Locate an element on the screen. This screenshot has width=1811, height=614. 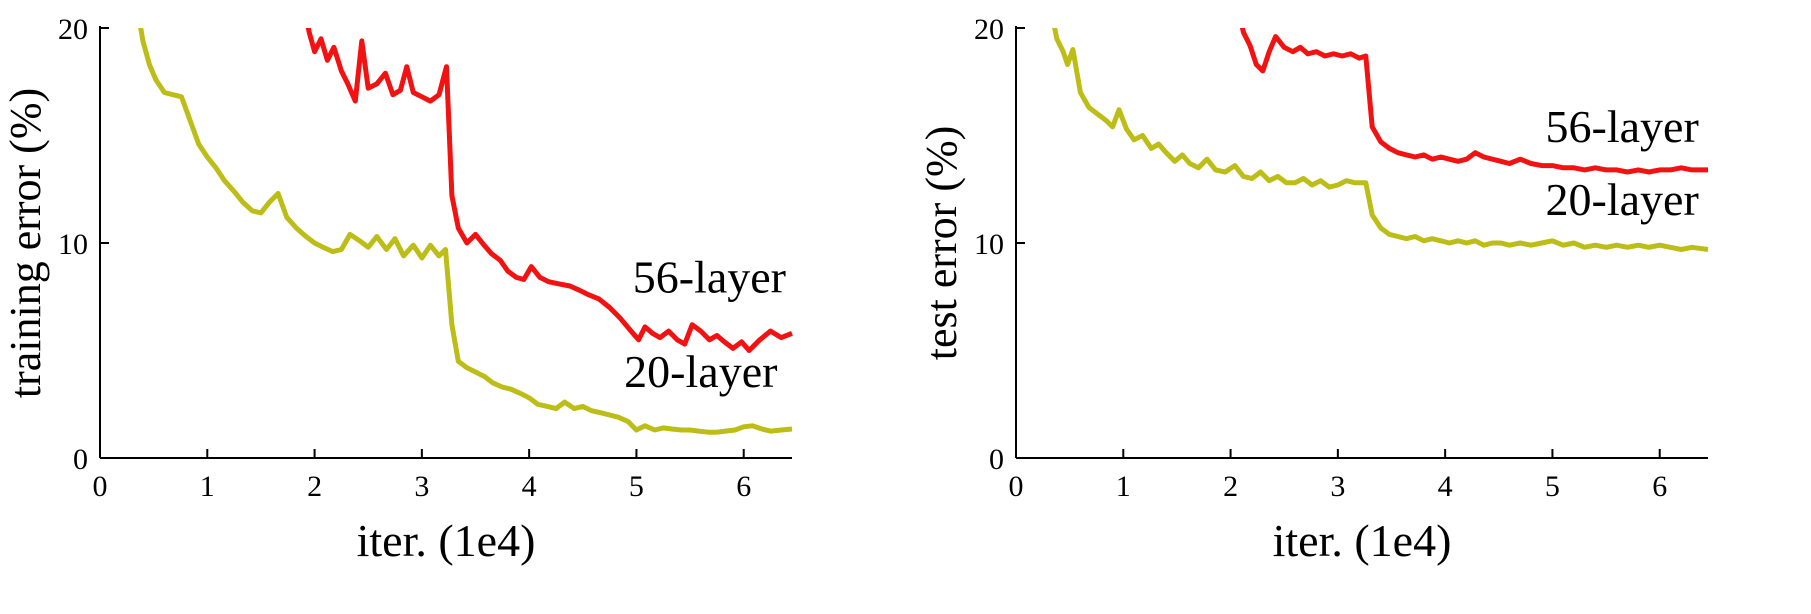
series-line-20-layer is located at coordinates (1380, 140).